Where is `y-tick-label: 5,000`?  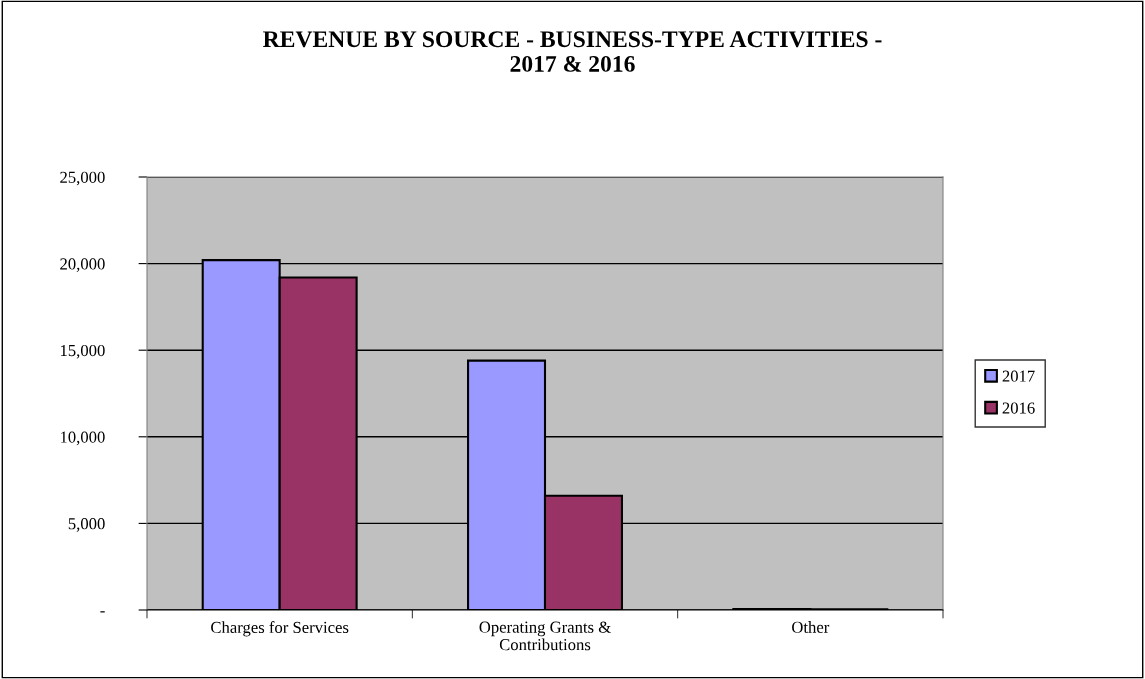 y-tick-label: 5,000 is located at coordinates (86, 525).